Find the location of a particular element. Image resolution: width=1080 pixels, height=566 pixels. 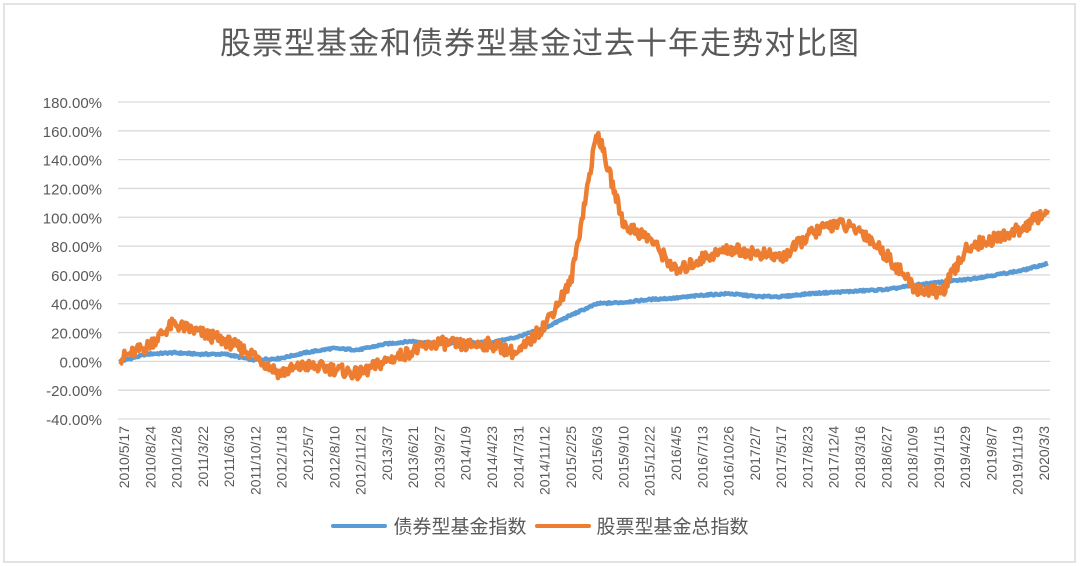

y-tick-label: 0.00% is located at coordinates (80, 362).